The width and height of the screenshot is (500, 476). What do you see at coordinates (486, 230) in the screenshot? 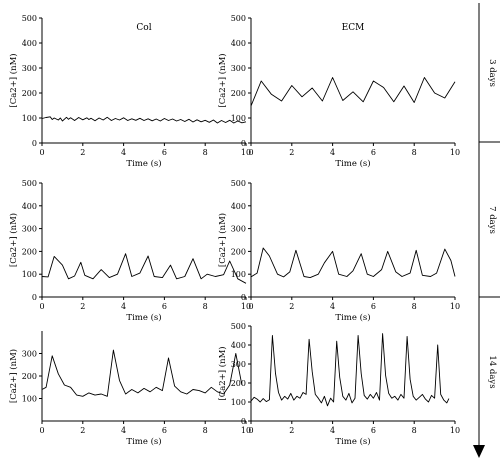
I see `condition-sidebar: 3 days 7 days 14 days` at bounding box center [486, 230].